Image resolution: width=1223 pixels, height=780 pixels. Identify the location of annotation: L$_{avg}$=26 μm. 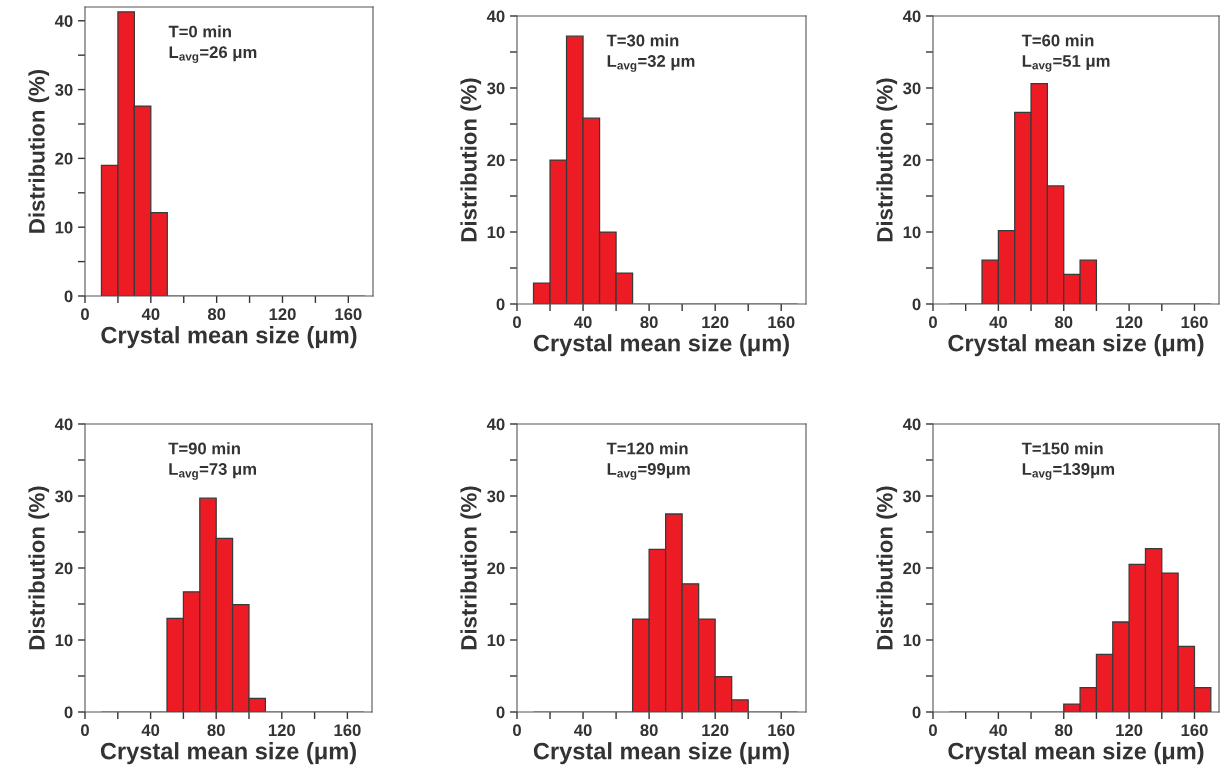
(213, 55).